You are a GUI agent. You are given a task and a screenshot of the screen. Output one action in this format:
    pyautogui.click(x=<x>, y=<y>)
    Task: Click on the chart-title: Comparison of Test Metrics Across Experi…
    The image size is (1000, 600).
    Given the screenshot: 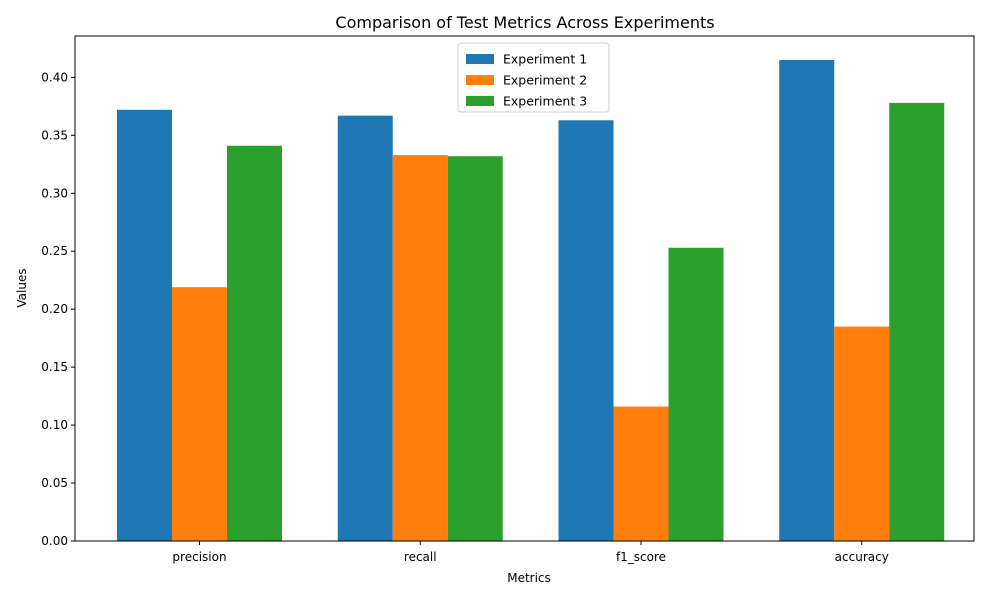 What is the action you would take?
    pyautogui.click(x=524, y=22)
    